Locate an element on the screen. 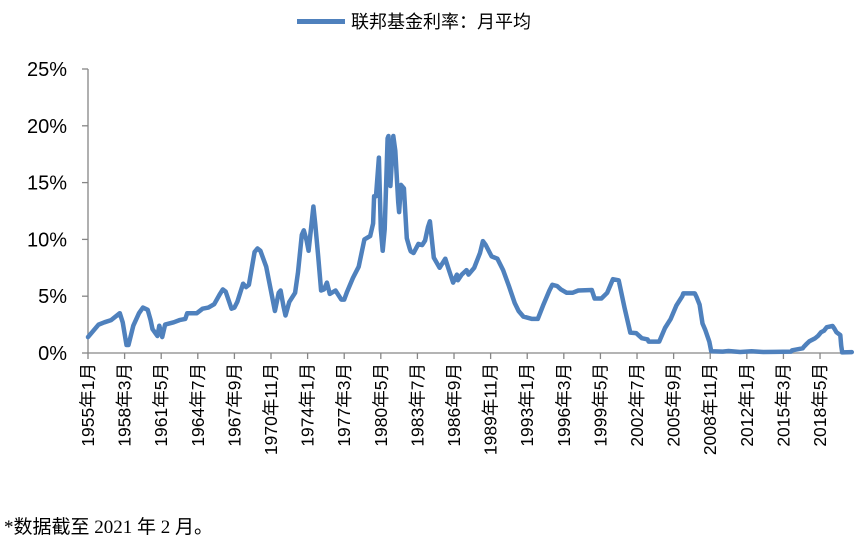 This screenshot has width=865, height=548. y-tick-label: 0% is located at coordinates (52, 354).